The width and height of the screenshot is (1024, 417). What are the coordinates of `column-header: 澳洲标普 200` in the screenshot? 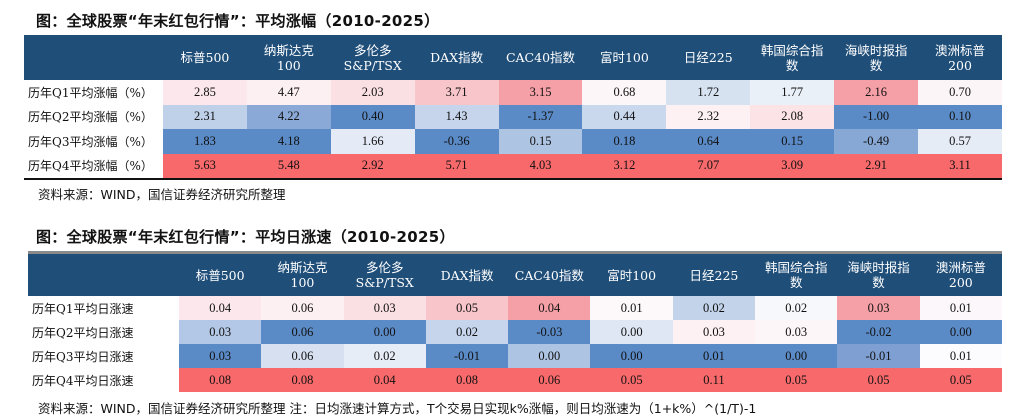 It's located at (960, 57).